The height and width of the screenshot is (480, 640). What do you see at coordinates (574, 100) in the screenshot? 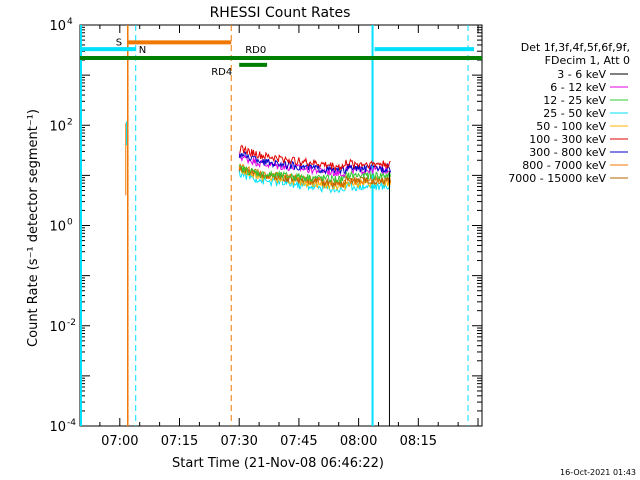
I see `legend-entry-label: 12 - 25 keV` at bounding box center [574, 100].